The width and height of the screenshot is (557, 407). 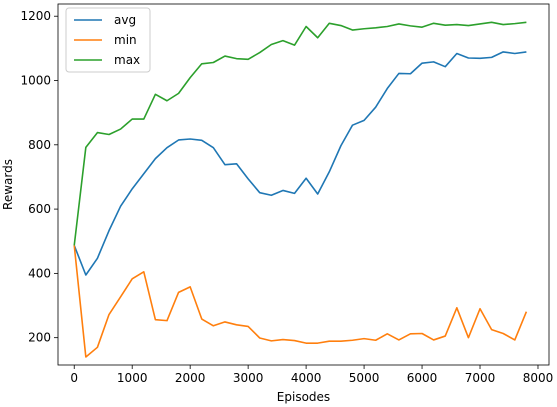 I want to click on x-tick-label: 7000, so click(x=480, y=378).